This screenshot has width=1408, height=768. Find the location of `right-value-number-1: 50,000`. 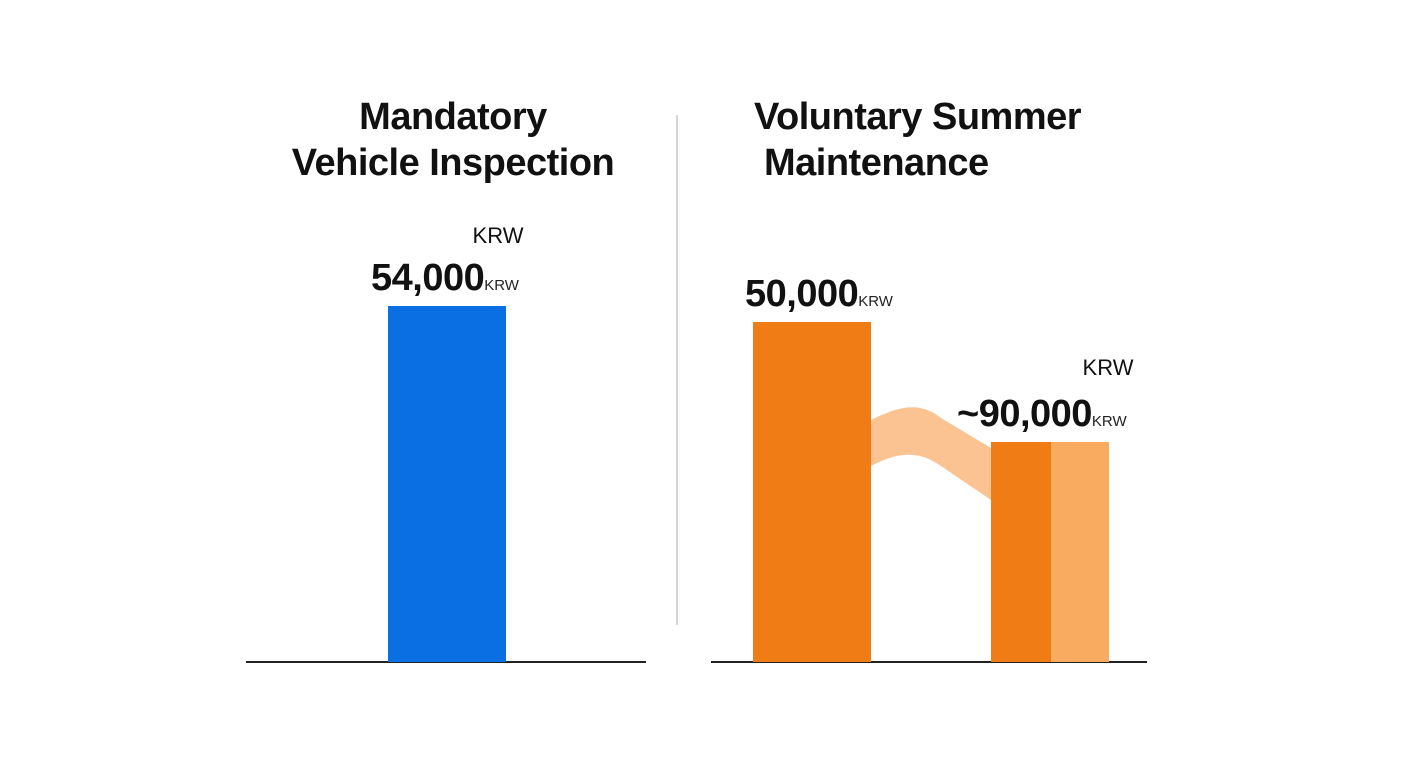

right-value-number-1: 50,000 is located at coordinates (801, 294).